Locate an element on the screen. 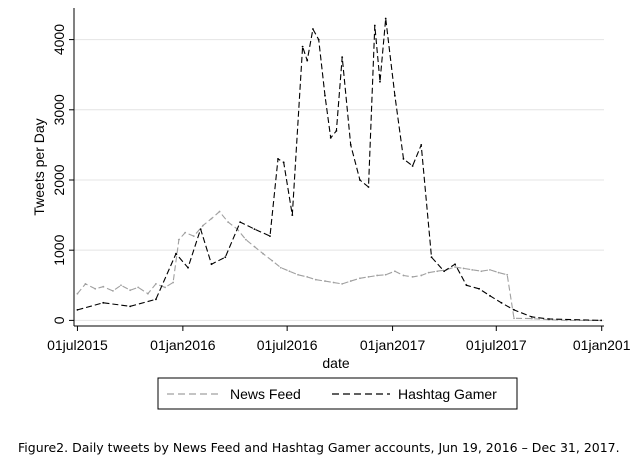 This screenshot has width=636, height=467. y-tick-label-0: 0 is located at coordinates (59, 320).